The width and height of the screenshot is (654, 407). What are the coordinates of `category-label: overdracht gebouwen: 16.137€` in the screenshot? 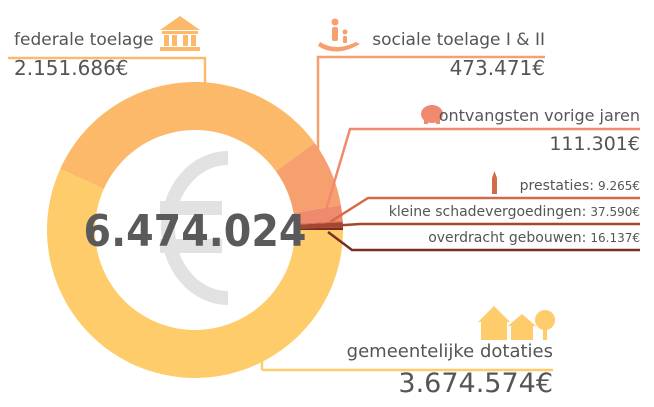 It's located at (534, 238).